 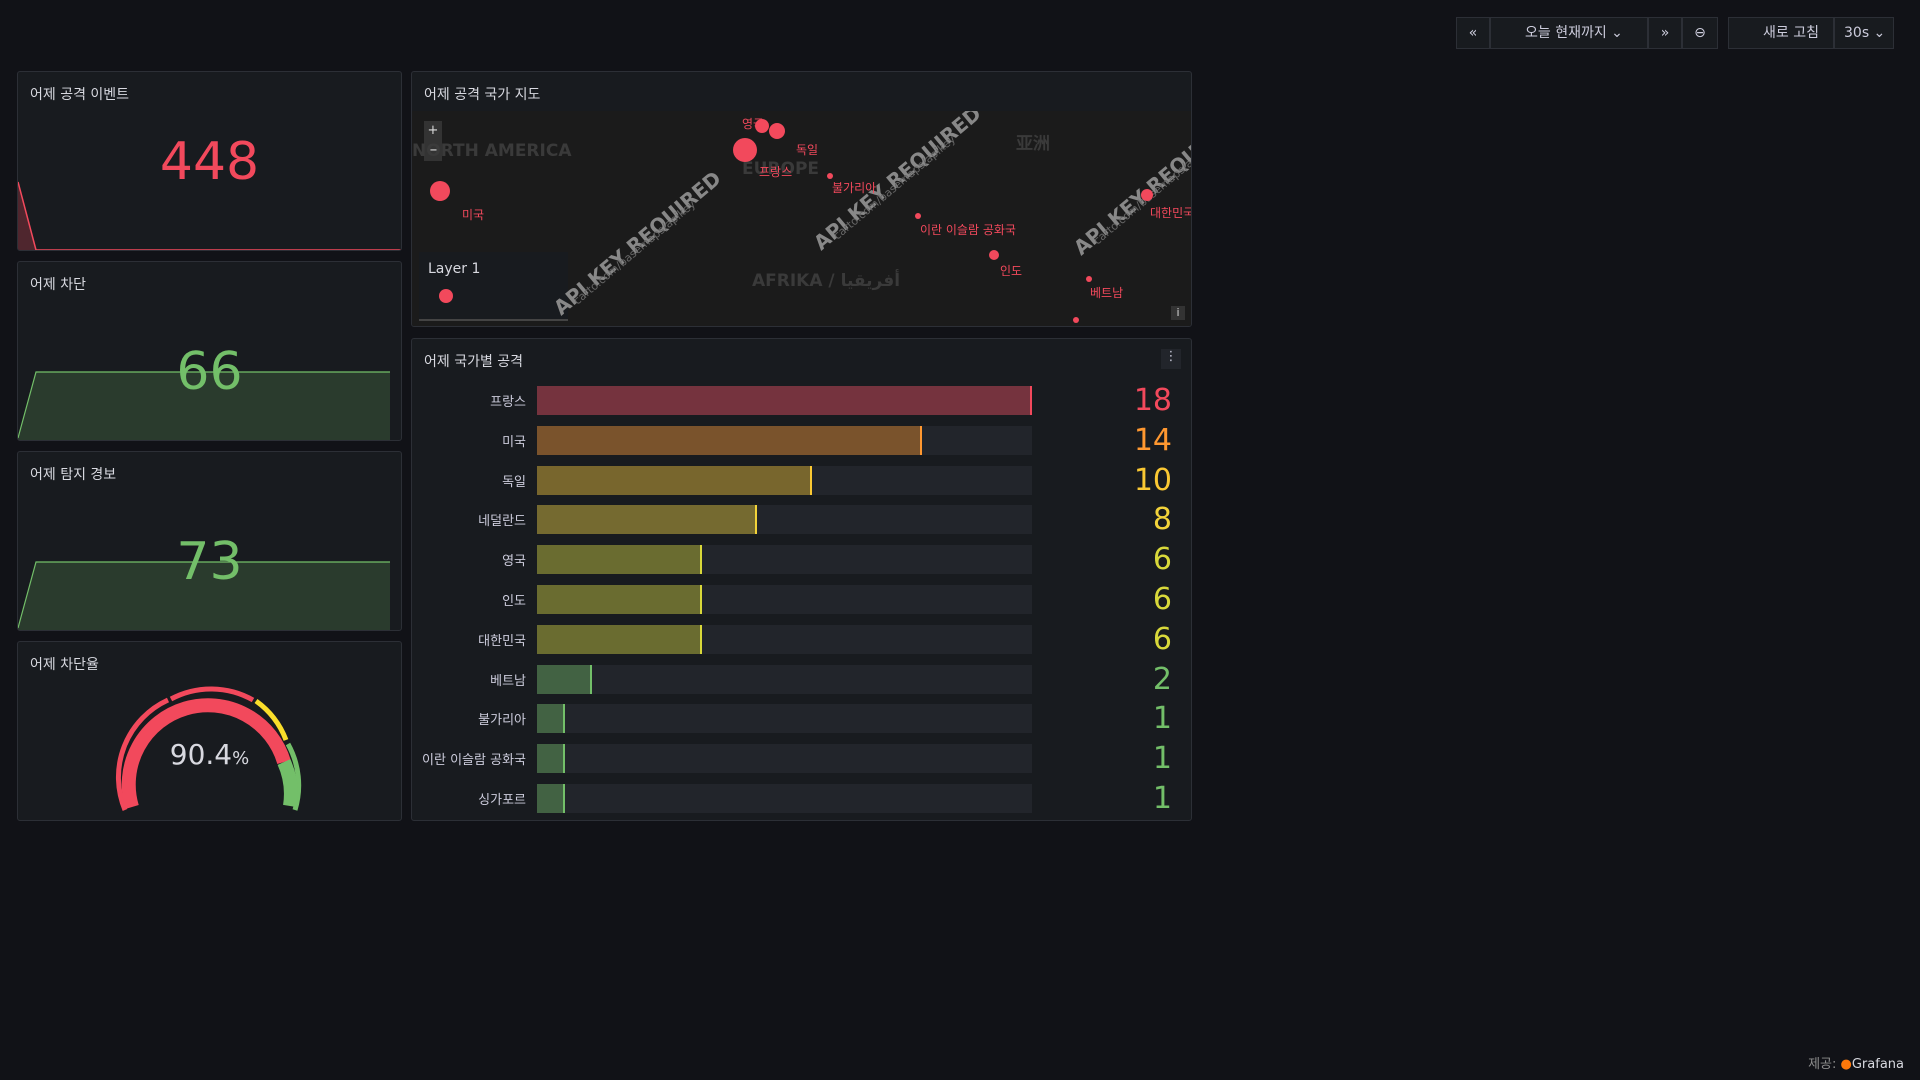 What do you see at coordinates (1171, 359) in the screenshot?
I see `panel-menu: ⋮` at bounding box center [1171, 359].